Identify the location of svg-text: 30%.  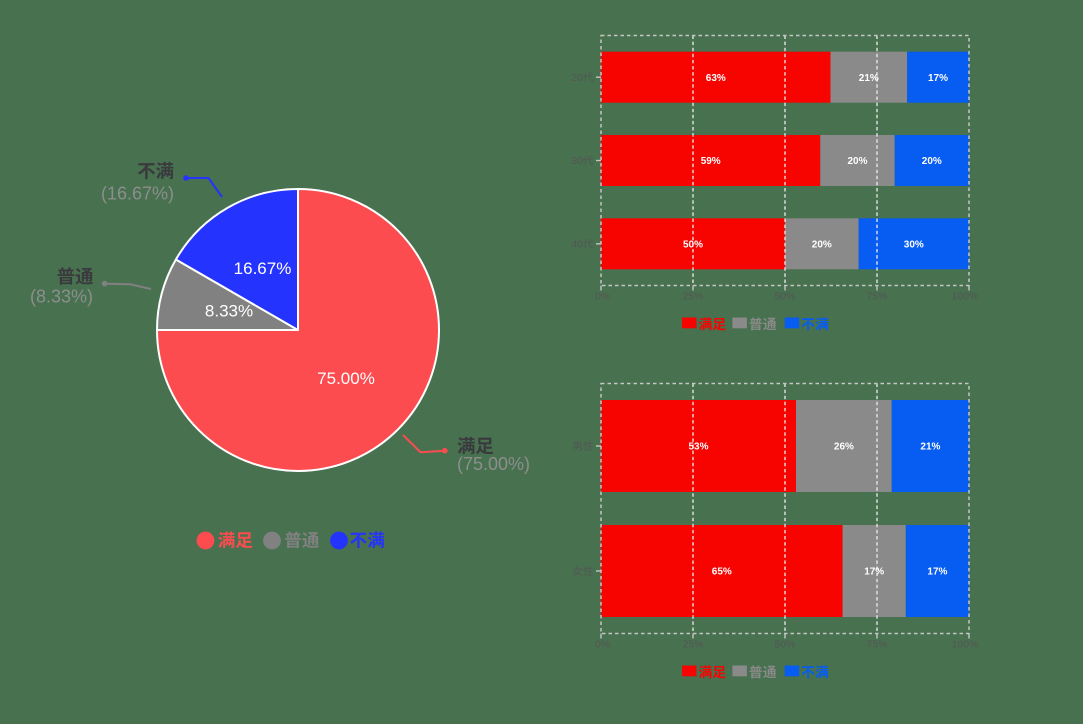
(914, 244).